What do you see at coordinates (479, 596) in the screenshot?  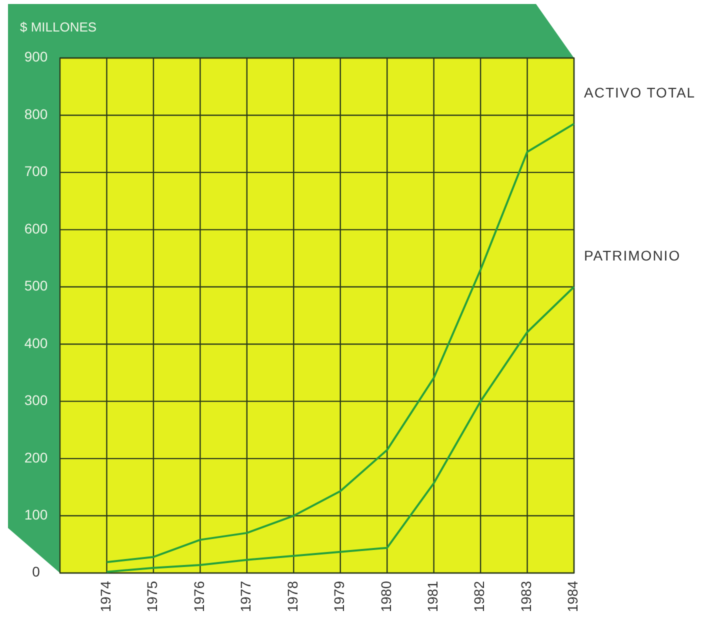 I see `x-tick-label: 1982` at bounding box center [479, 596].